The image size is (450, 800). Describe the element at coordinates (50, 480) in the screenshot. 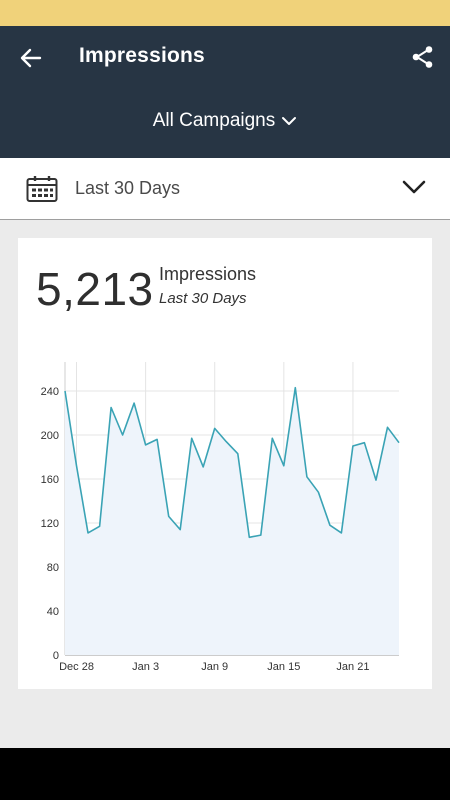

I see `y-tick-label: 160` at that location.